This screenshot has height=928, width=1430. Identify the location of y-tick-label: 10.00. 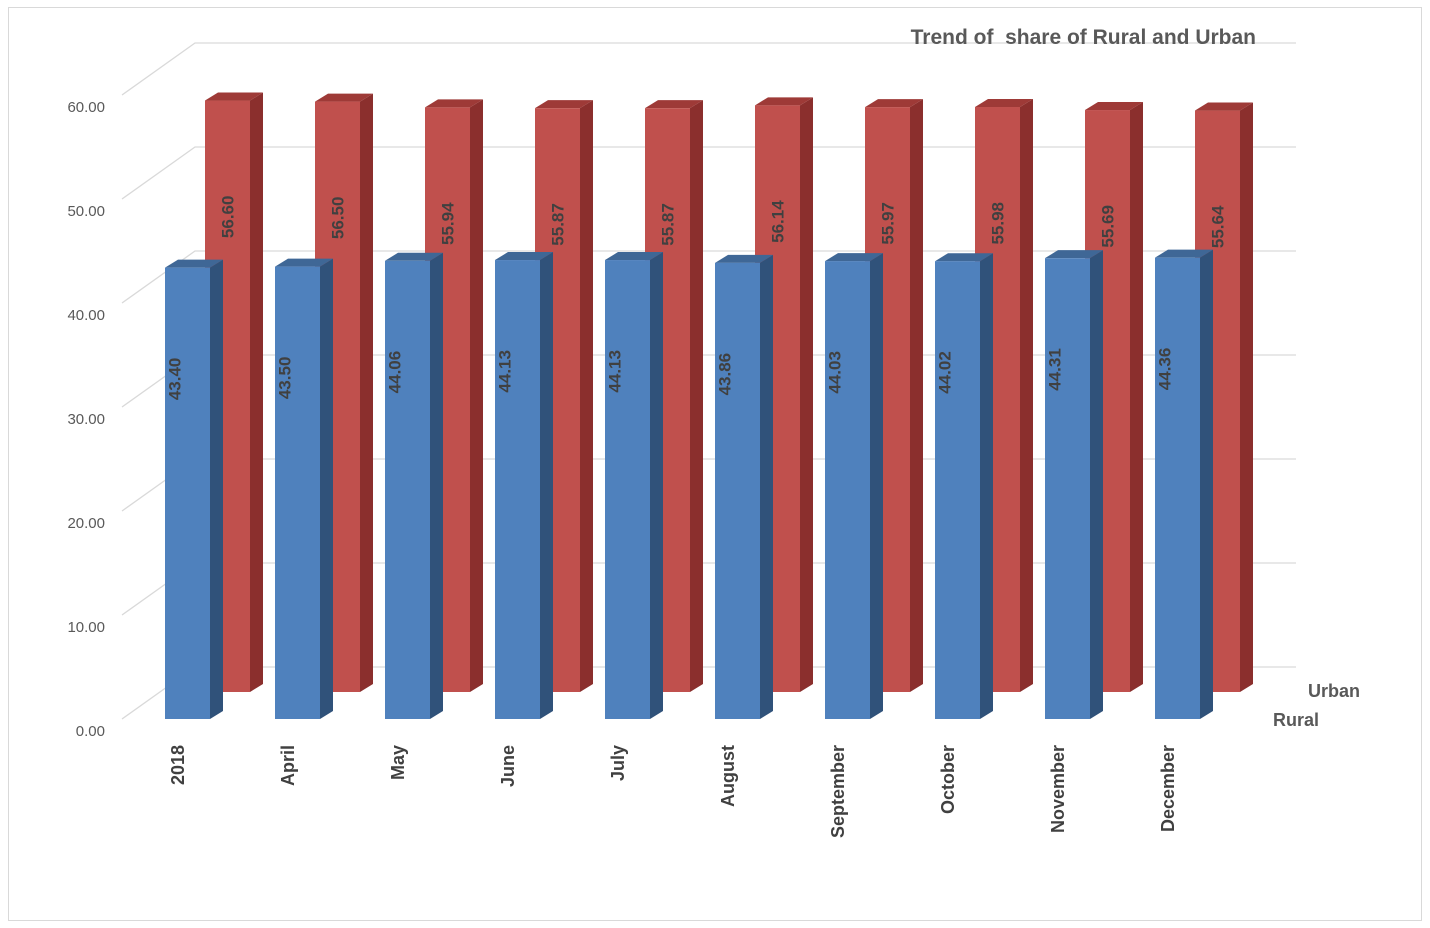
(86, 627).